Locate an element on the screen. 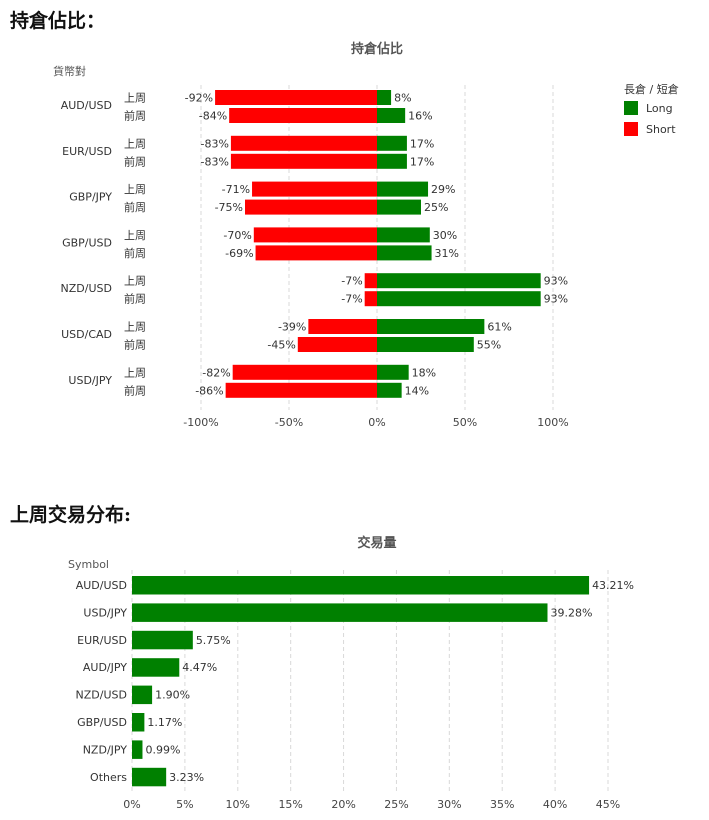  x-tick-label: 50% is located at coordinates (465, 422).